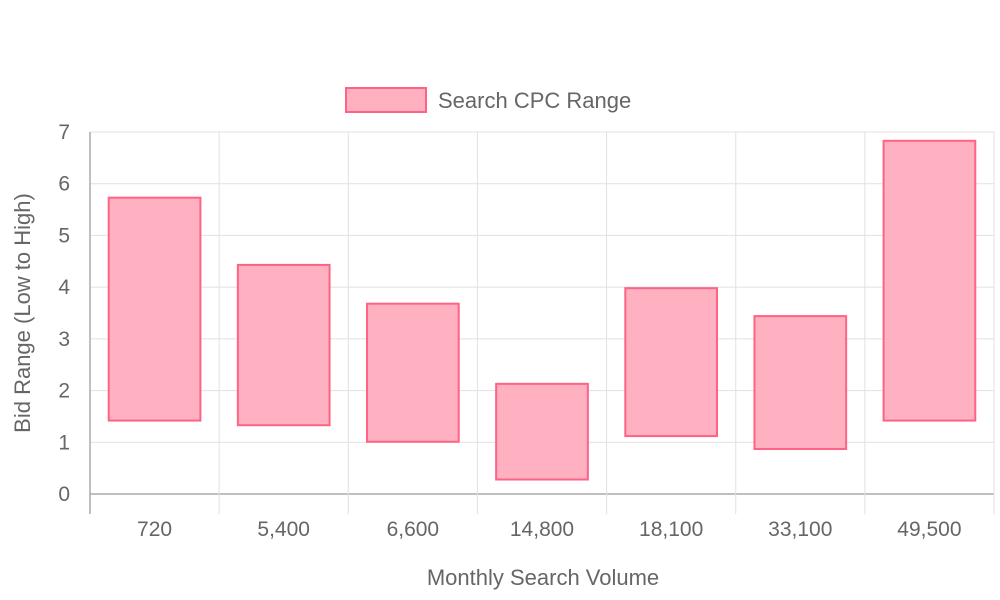 This screenshot has width=1000, height=600. I want to click on y-tick-label: 4, so click(64, 287).